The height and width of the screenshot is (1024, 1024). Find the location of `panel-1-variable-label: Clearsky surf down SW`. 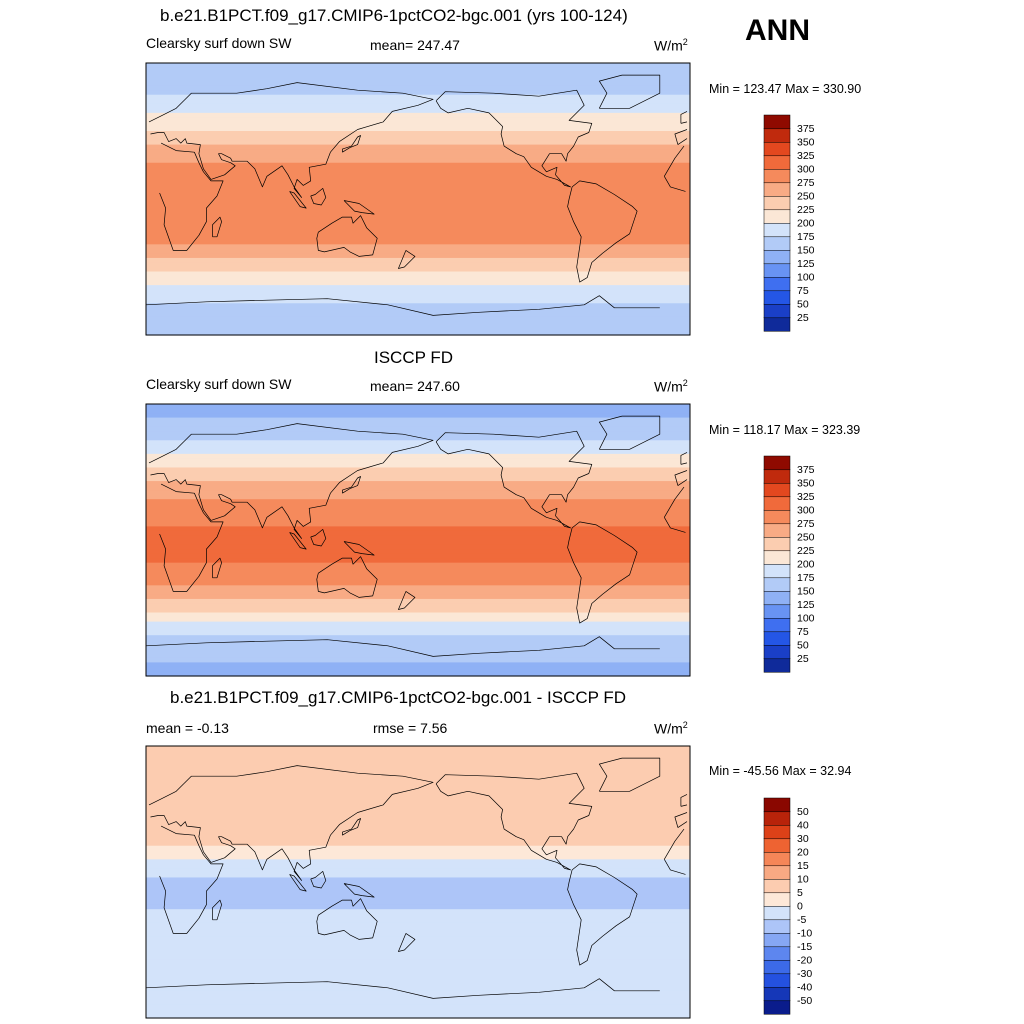

panel-1-variable-label: Clearsky surf down SW is located at coordinates (219, 43).